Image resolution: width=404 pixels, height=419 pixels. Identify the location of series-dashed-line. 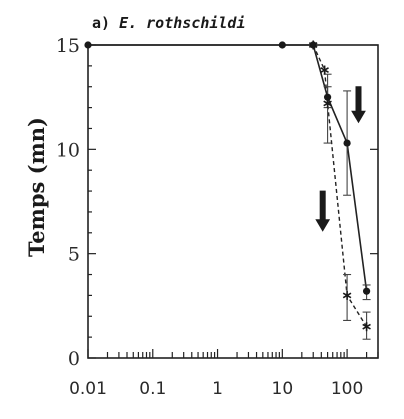
(340, 186).